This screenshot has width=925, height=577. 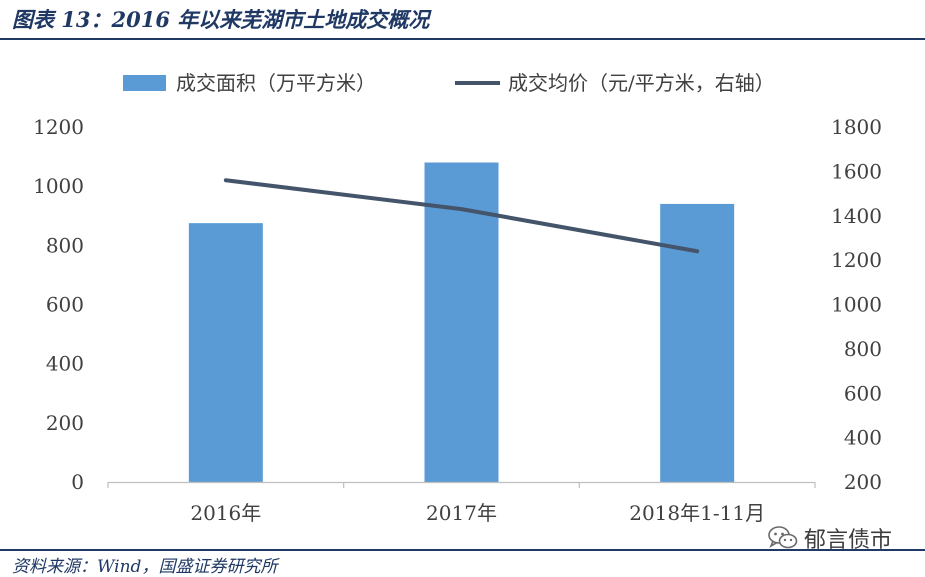 I want to click on source-note: 资料来源：Wind，国盛证券研究所, so click(x=145, y=567).